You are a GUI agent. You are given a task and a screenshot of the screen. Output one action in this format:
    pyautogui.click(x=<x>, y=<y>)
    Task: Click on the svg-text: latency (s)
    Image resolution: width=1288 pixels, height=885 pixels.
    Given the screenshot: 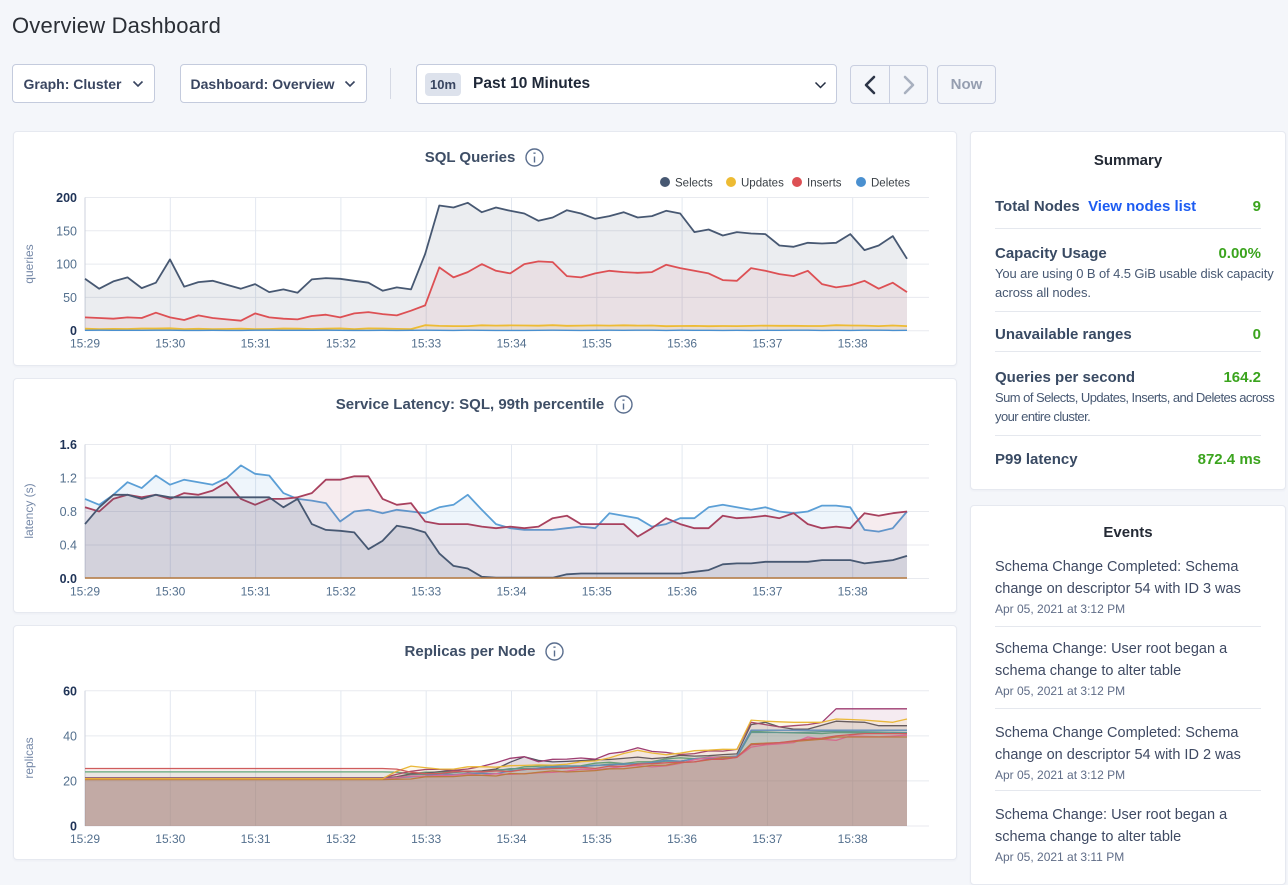 What is the action you would take?
    pyautogui.click(x=29, y=510)
    